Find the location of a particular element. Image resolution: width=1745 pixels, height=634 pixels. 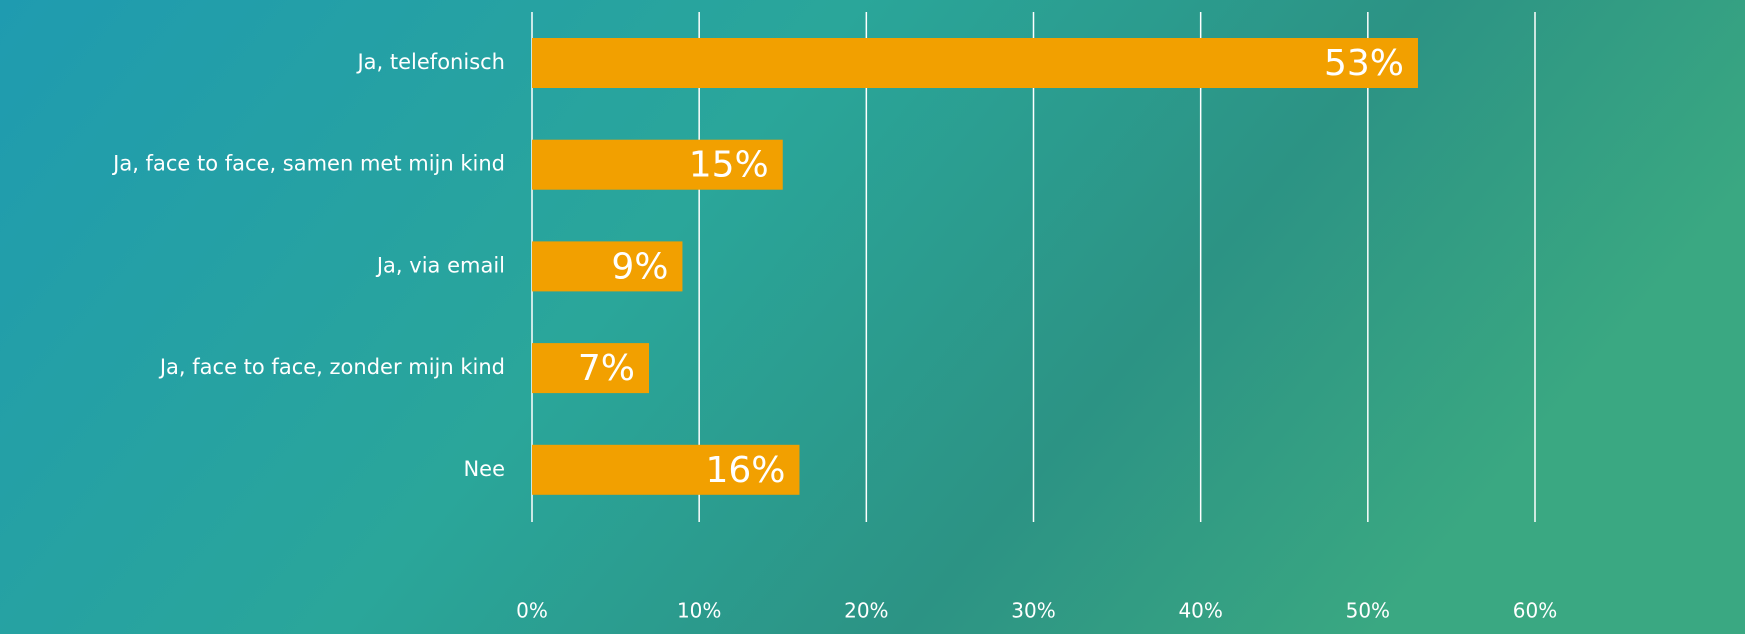

value-label: 9% is located at coordinates (639, 266).